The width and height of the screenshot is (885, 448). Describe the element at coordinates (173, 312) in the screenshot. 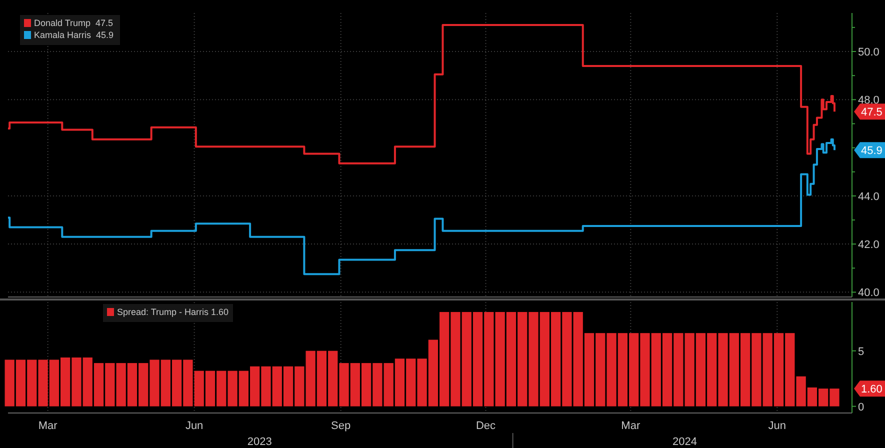

I see `legend-label: Spread: Trump - Harris 1.60` at that location.